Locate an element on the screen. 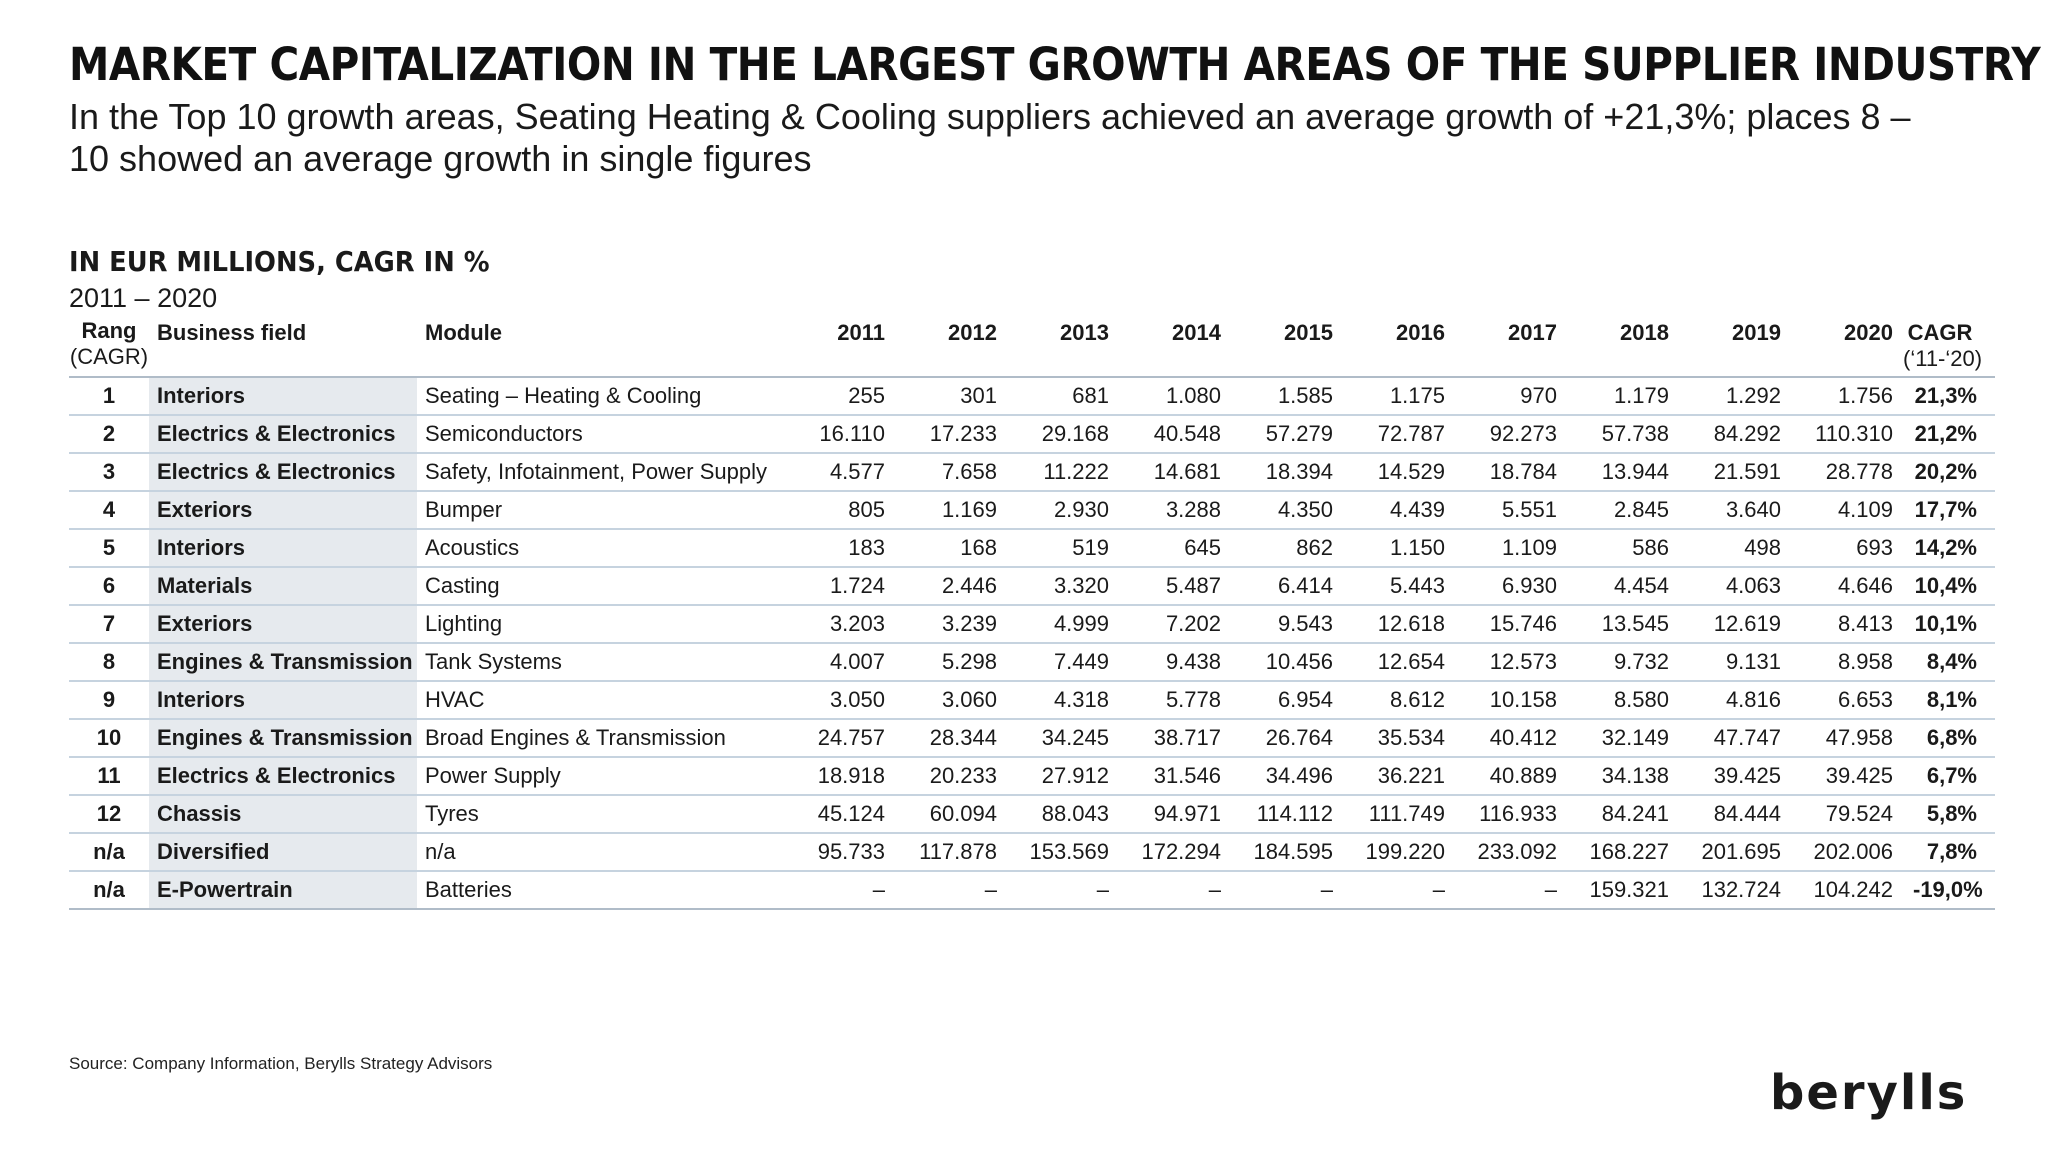 The height and width of the screenshot is (1152, 2048). value-cell: 24.757 is located at coordinates (839, 738).